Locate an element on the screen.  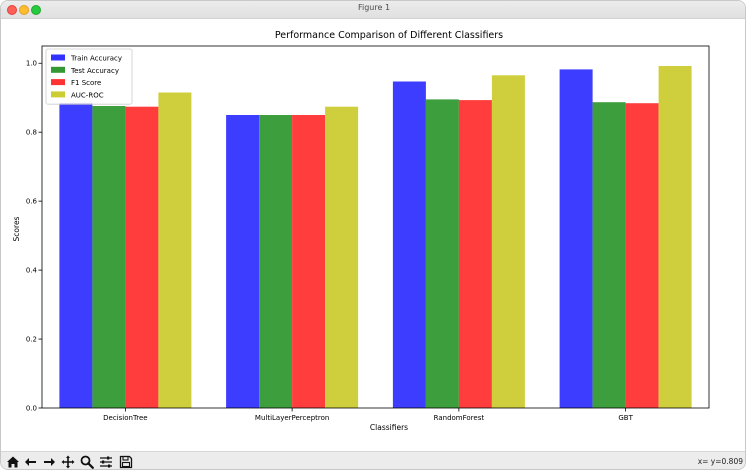
bar-train-accuracy-randomforest is located at coordinates (409, 244).